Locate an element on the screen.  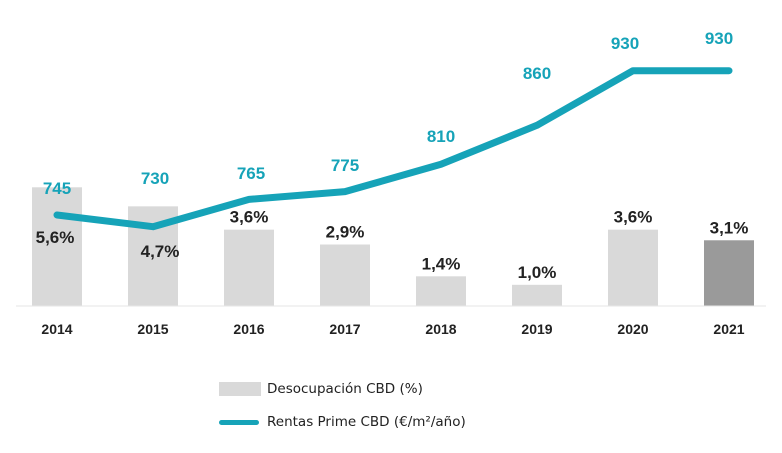
bar-2014 is located at coordinates (57, 246).